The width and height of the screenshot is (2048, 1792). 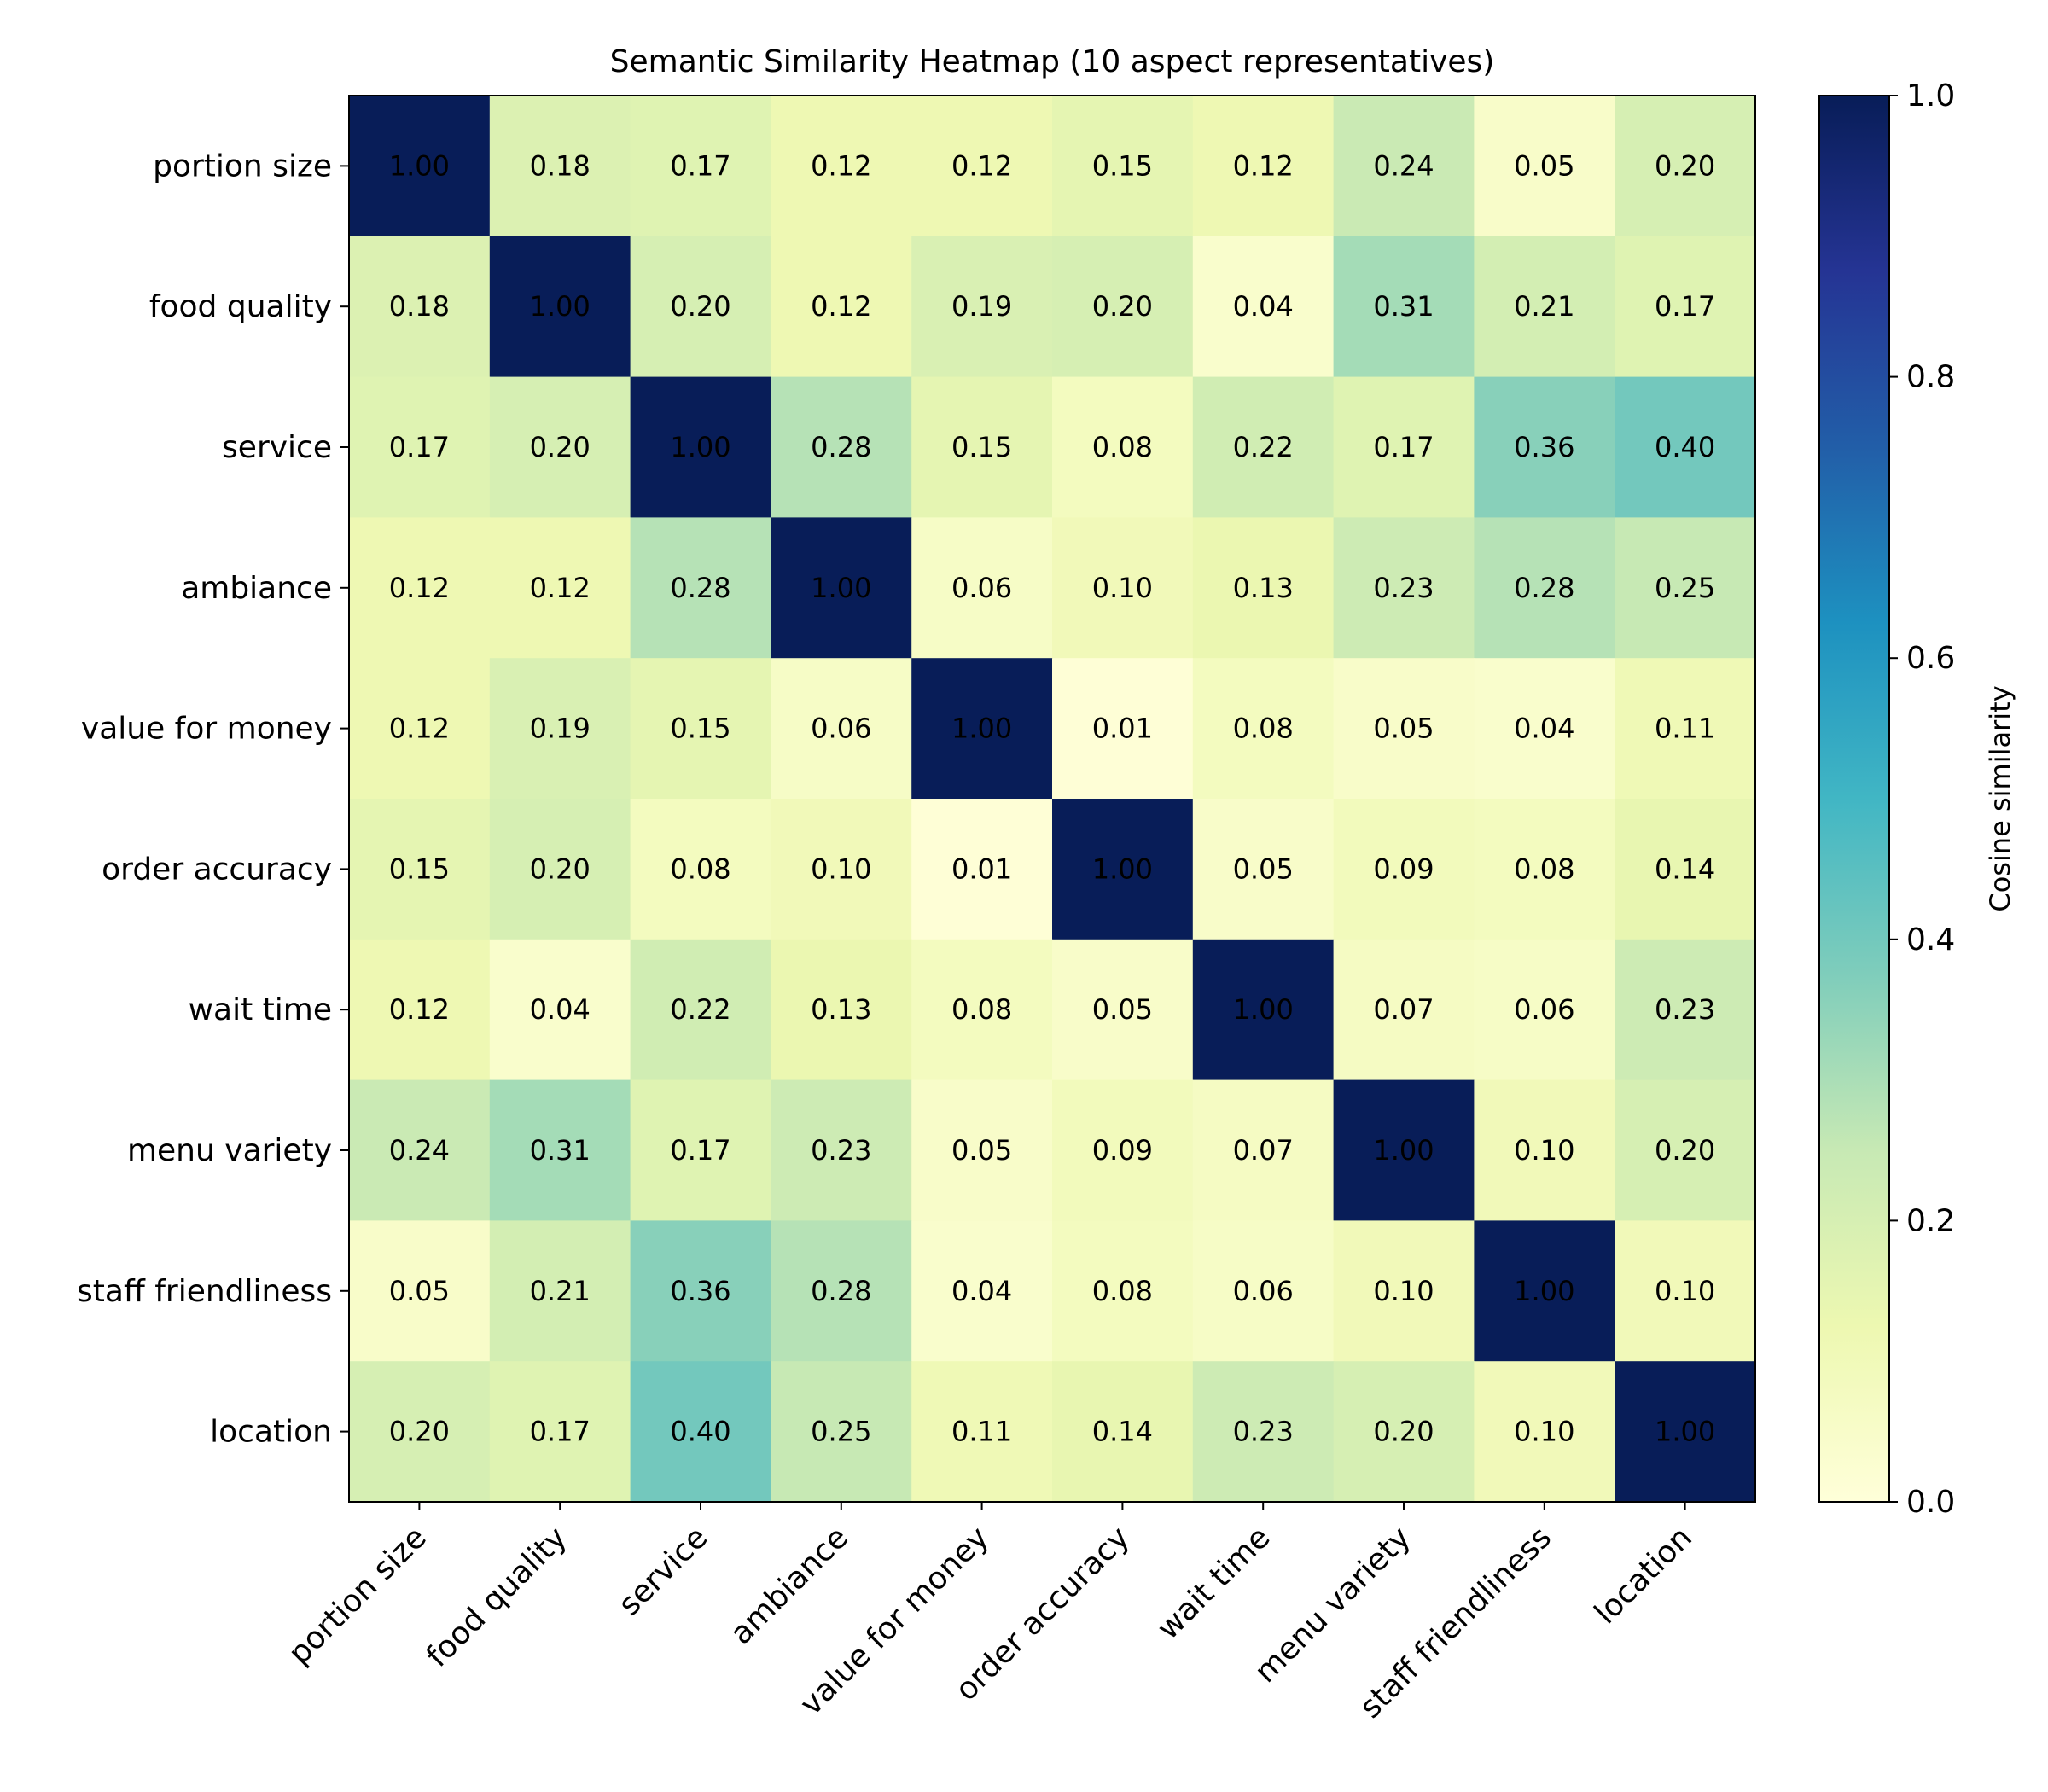 I want to click on cell-value-label: 0.13, so click(x=841, y=1010).